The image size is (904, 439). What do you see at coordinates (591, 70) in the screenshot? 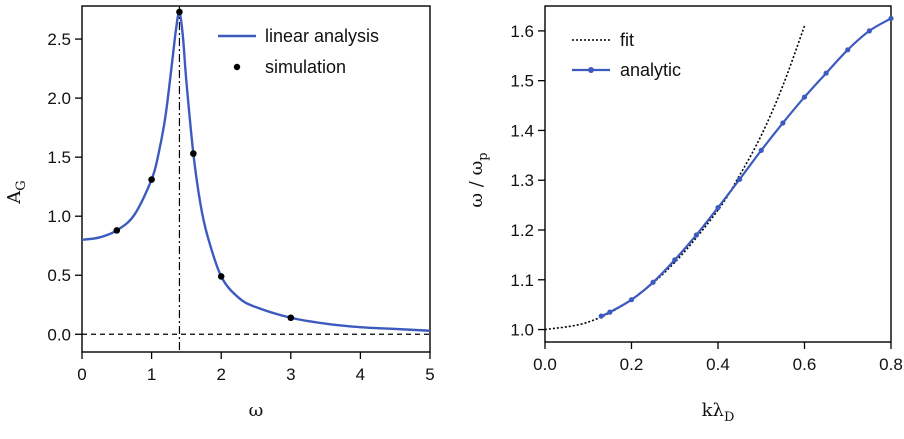
I see `legend-swatch-analytic-marker` at bounding box center [591, 70].